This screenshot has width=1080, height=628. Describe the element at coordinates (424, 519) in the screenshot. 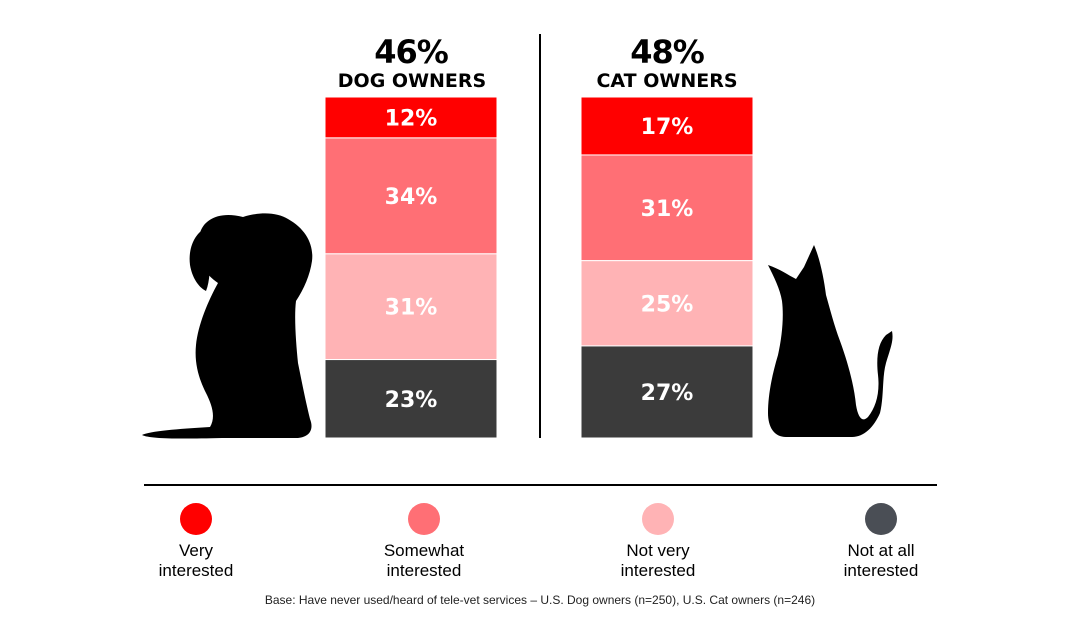

I see `legend-swatch-somewhat-interested` at that location.